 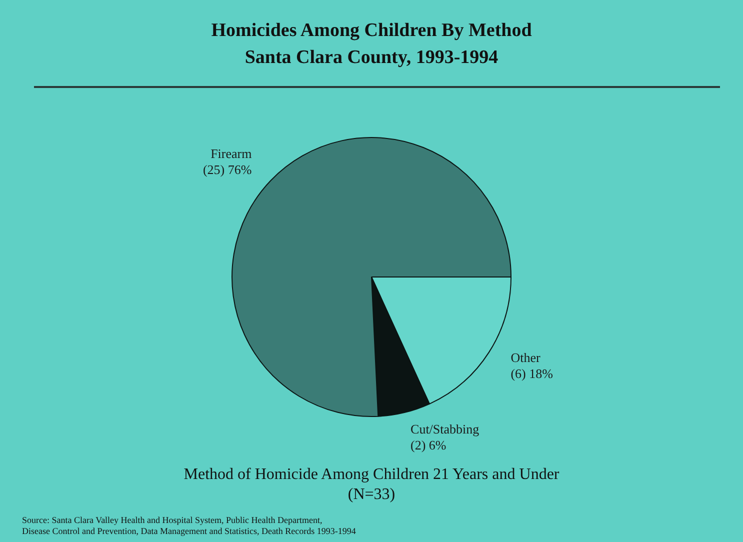 What do you see at coordinates (371, 475) in the screenshot?
I see `text: Method of Homicide Among Children 21 Years and Under` at bounding box center [371, 475].